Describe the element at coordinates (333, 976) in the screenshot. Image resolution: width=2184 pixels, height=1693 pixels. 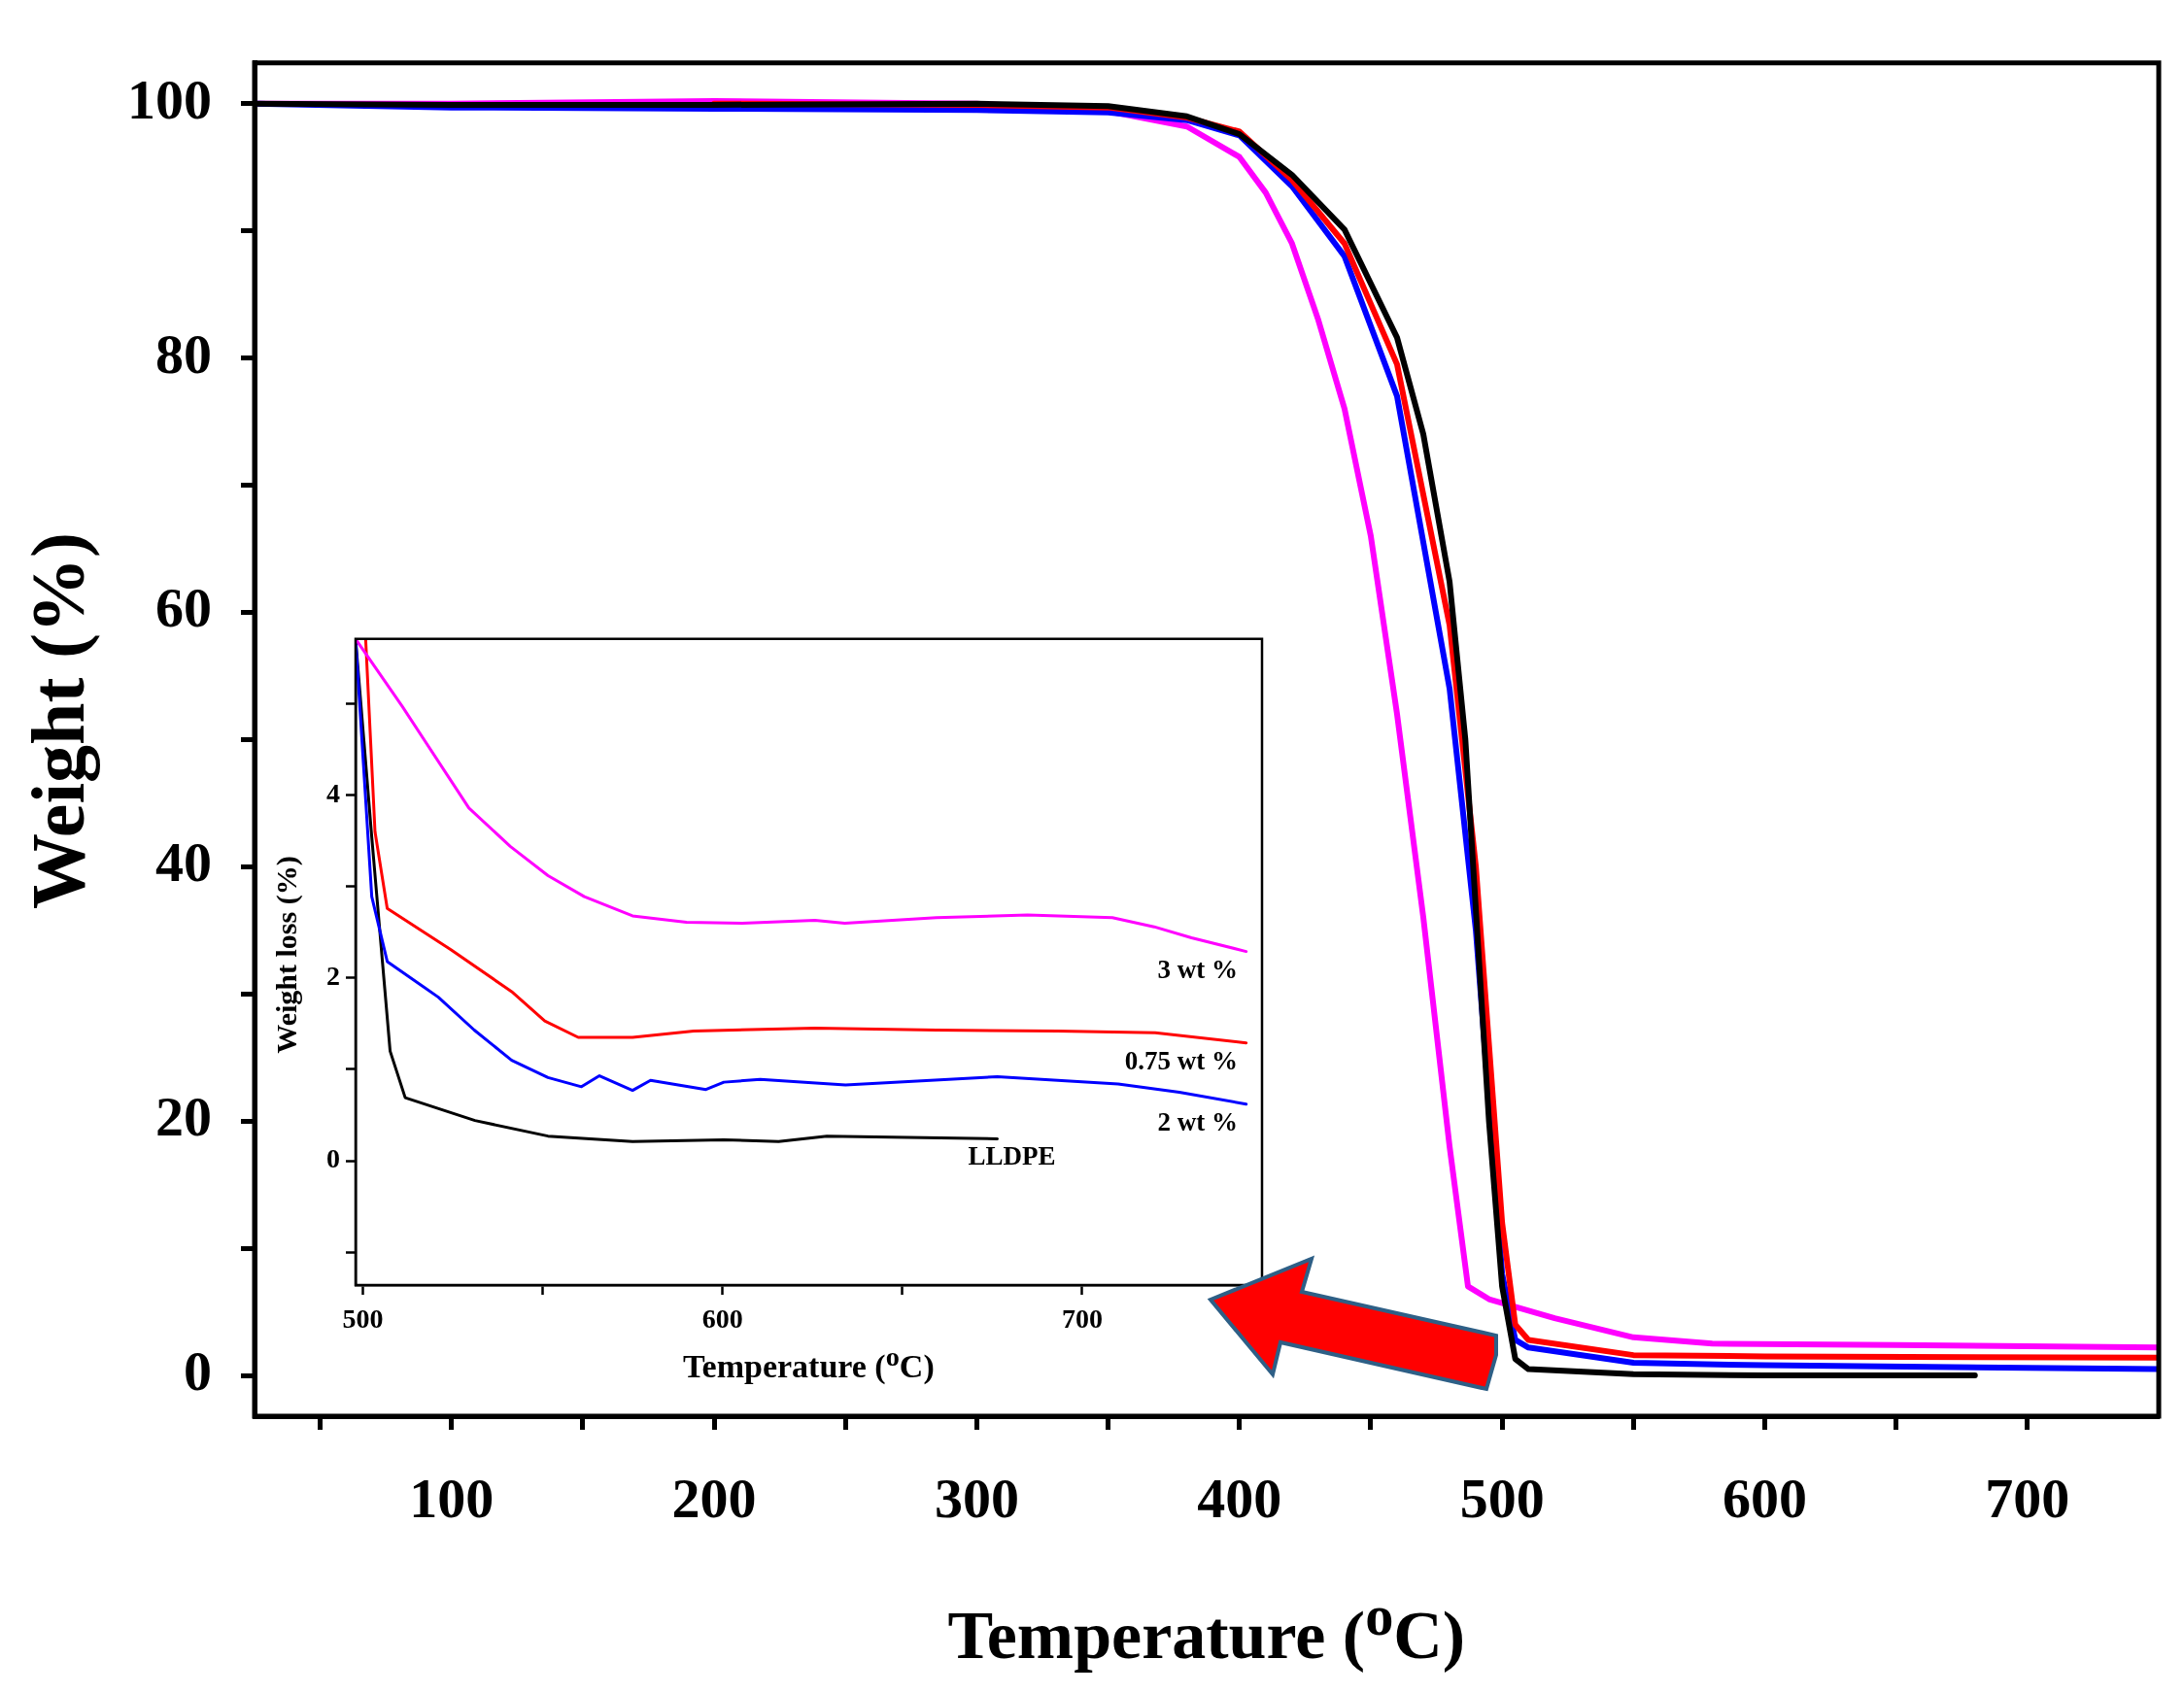
I see `y-tick-label: 2` at that location.